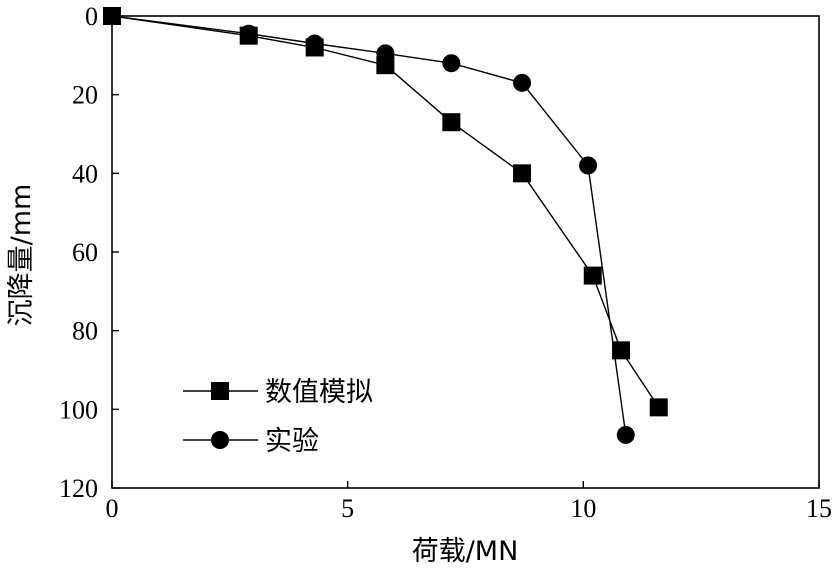 The image size is (839, 571). What do you see at coordinates (251, 441) in the screenshot?
I see `legend-item-experiment: 实验` at bounding box center [251, 441].